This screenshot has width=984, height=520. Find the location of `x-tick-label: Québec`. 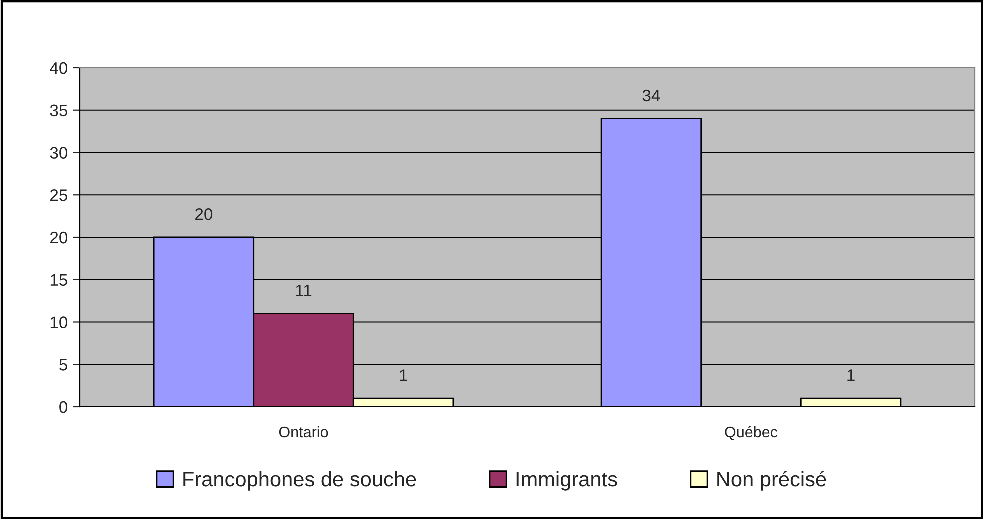

x-tick-label: Québec is located at coordinates (751, 433).